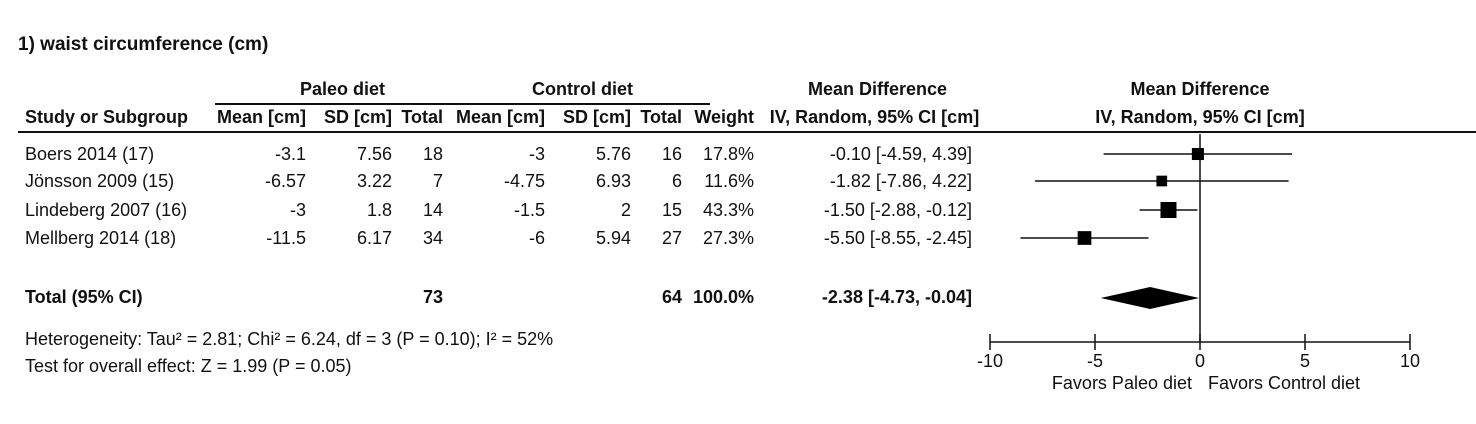 This screenshot has height=424, width=1476. What do you see at coordinates (1410, 361) in the screenshot?
I see `x-tick-label: 10` at bounding box center [1410, 361].